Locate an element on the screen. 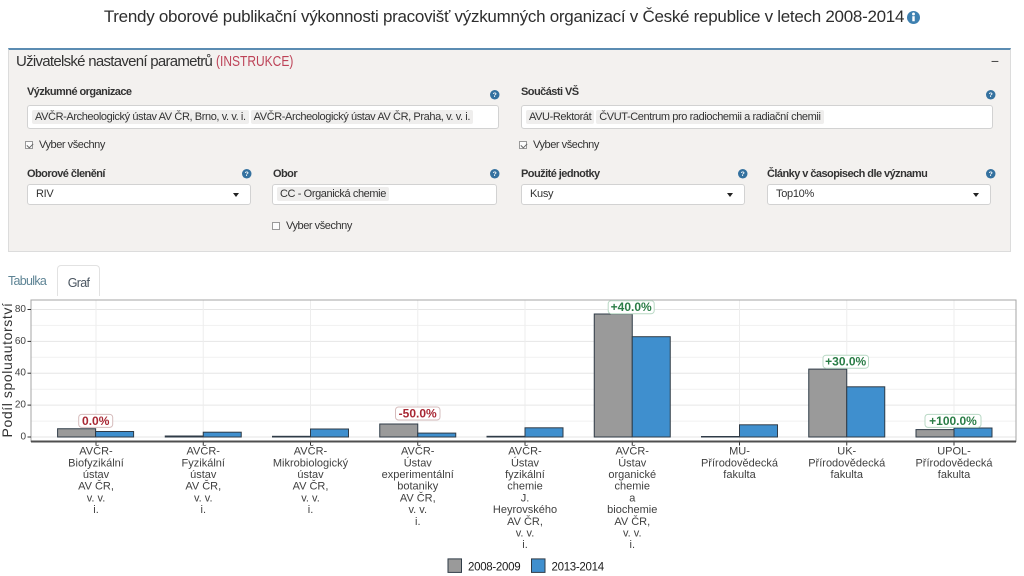  svg-text: Podíl spoluautorství is located at coordinates (7, 370).